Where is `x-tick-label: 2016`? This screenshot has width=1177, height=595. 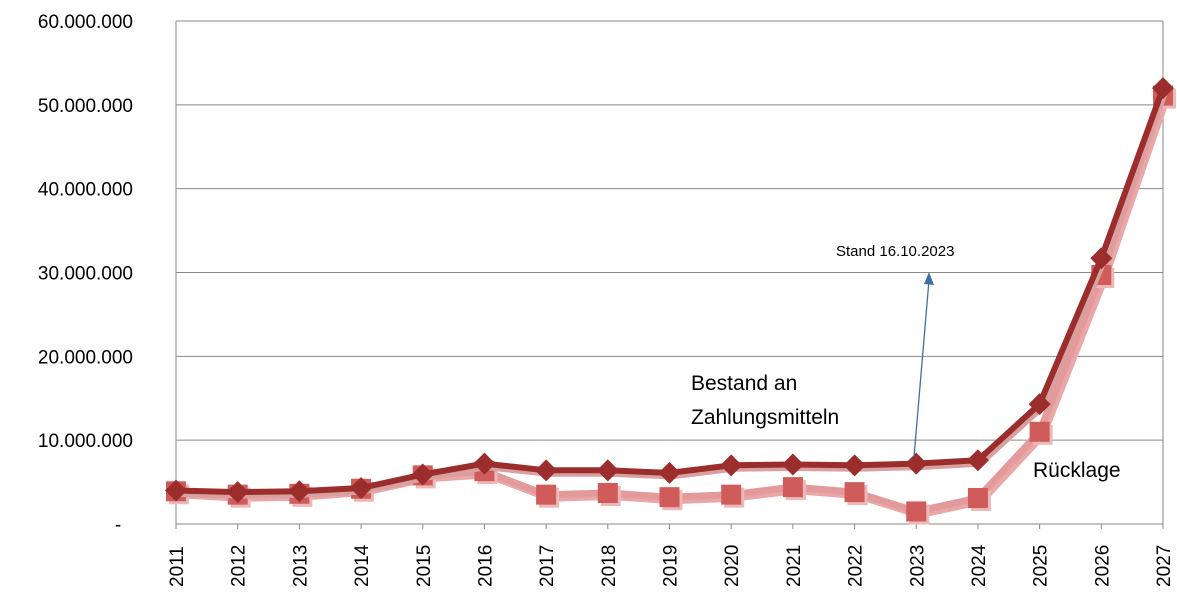 x-tick-label: 2016 is located at coordinates (485, 566).